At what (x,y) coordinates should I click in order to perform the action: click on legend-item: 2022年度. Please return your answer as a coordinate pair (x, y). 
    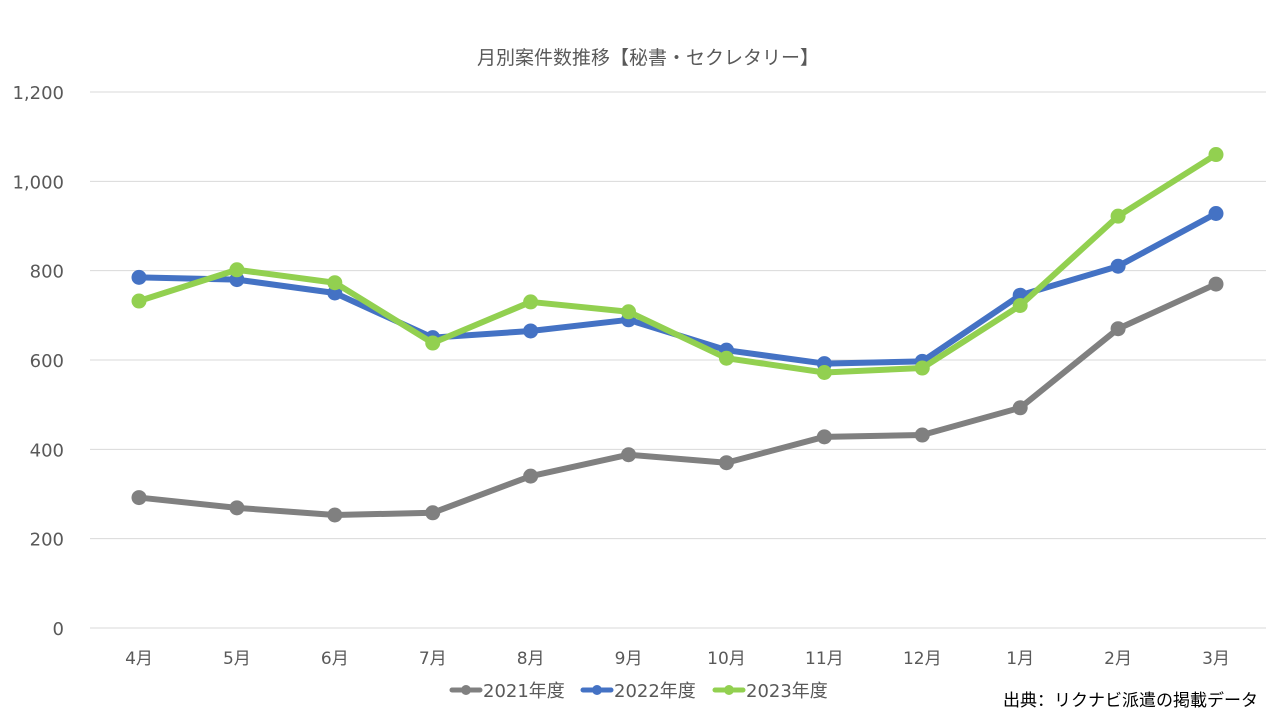
    Looking at the image, I should click on (638, 691).